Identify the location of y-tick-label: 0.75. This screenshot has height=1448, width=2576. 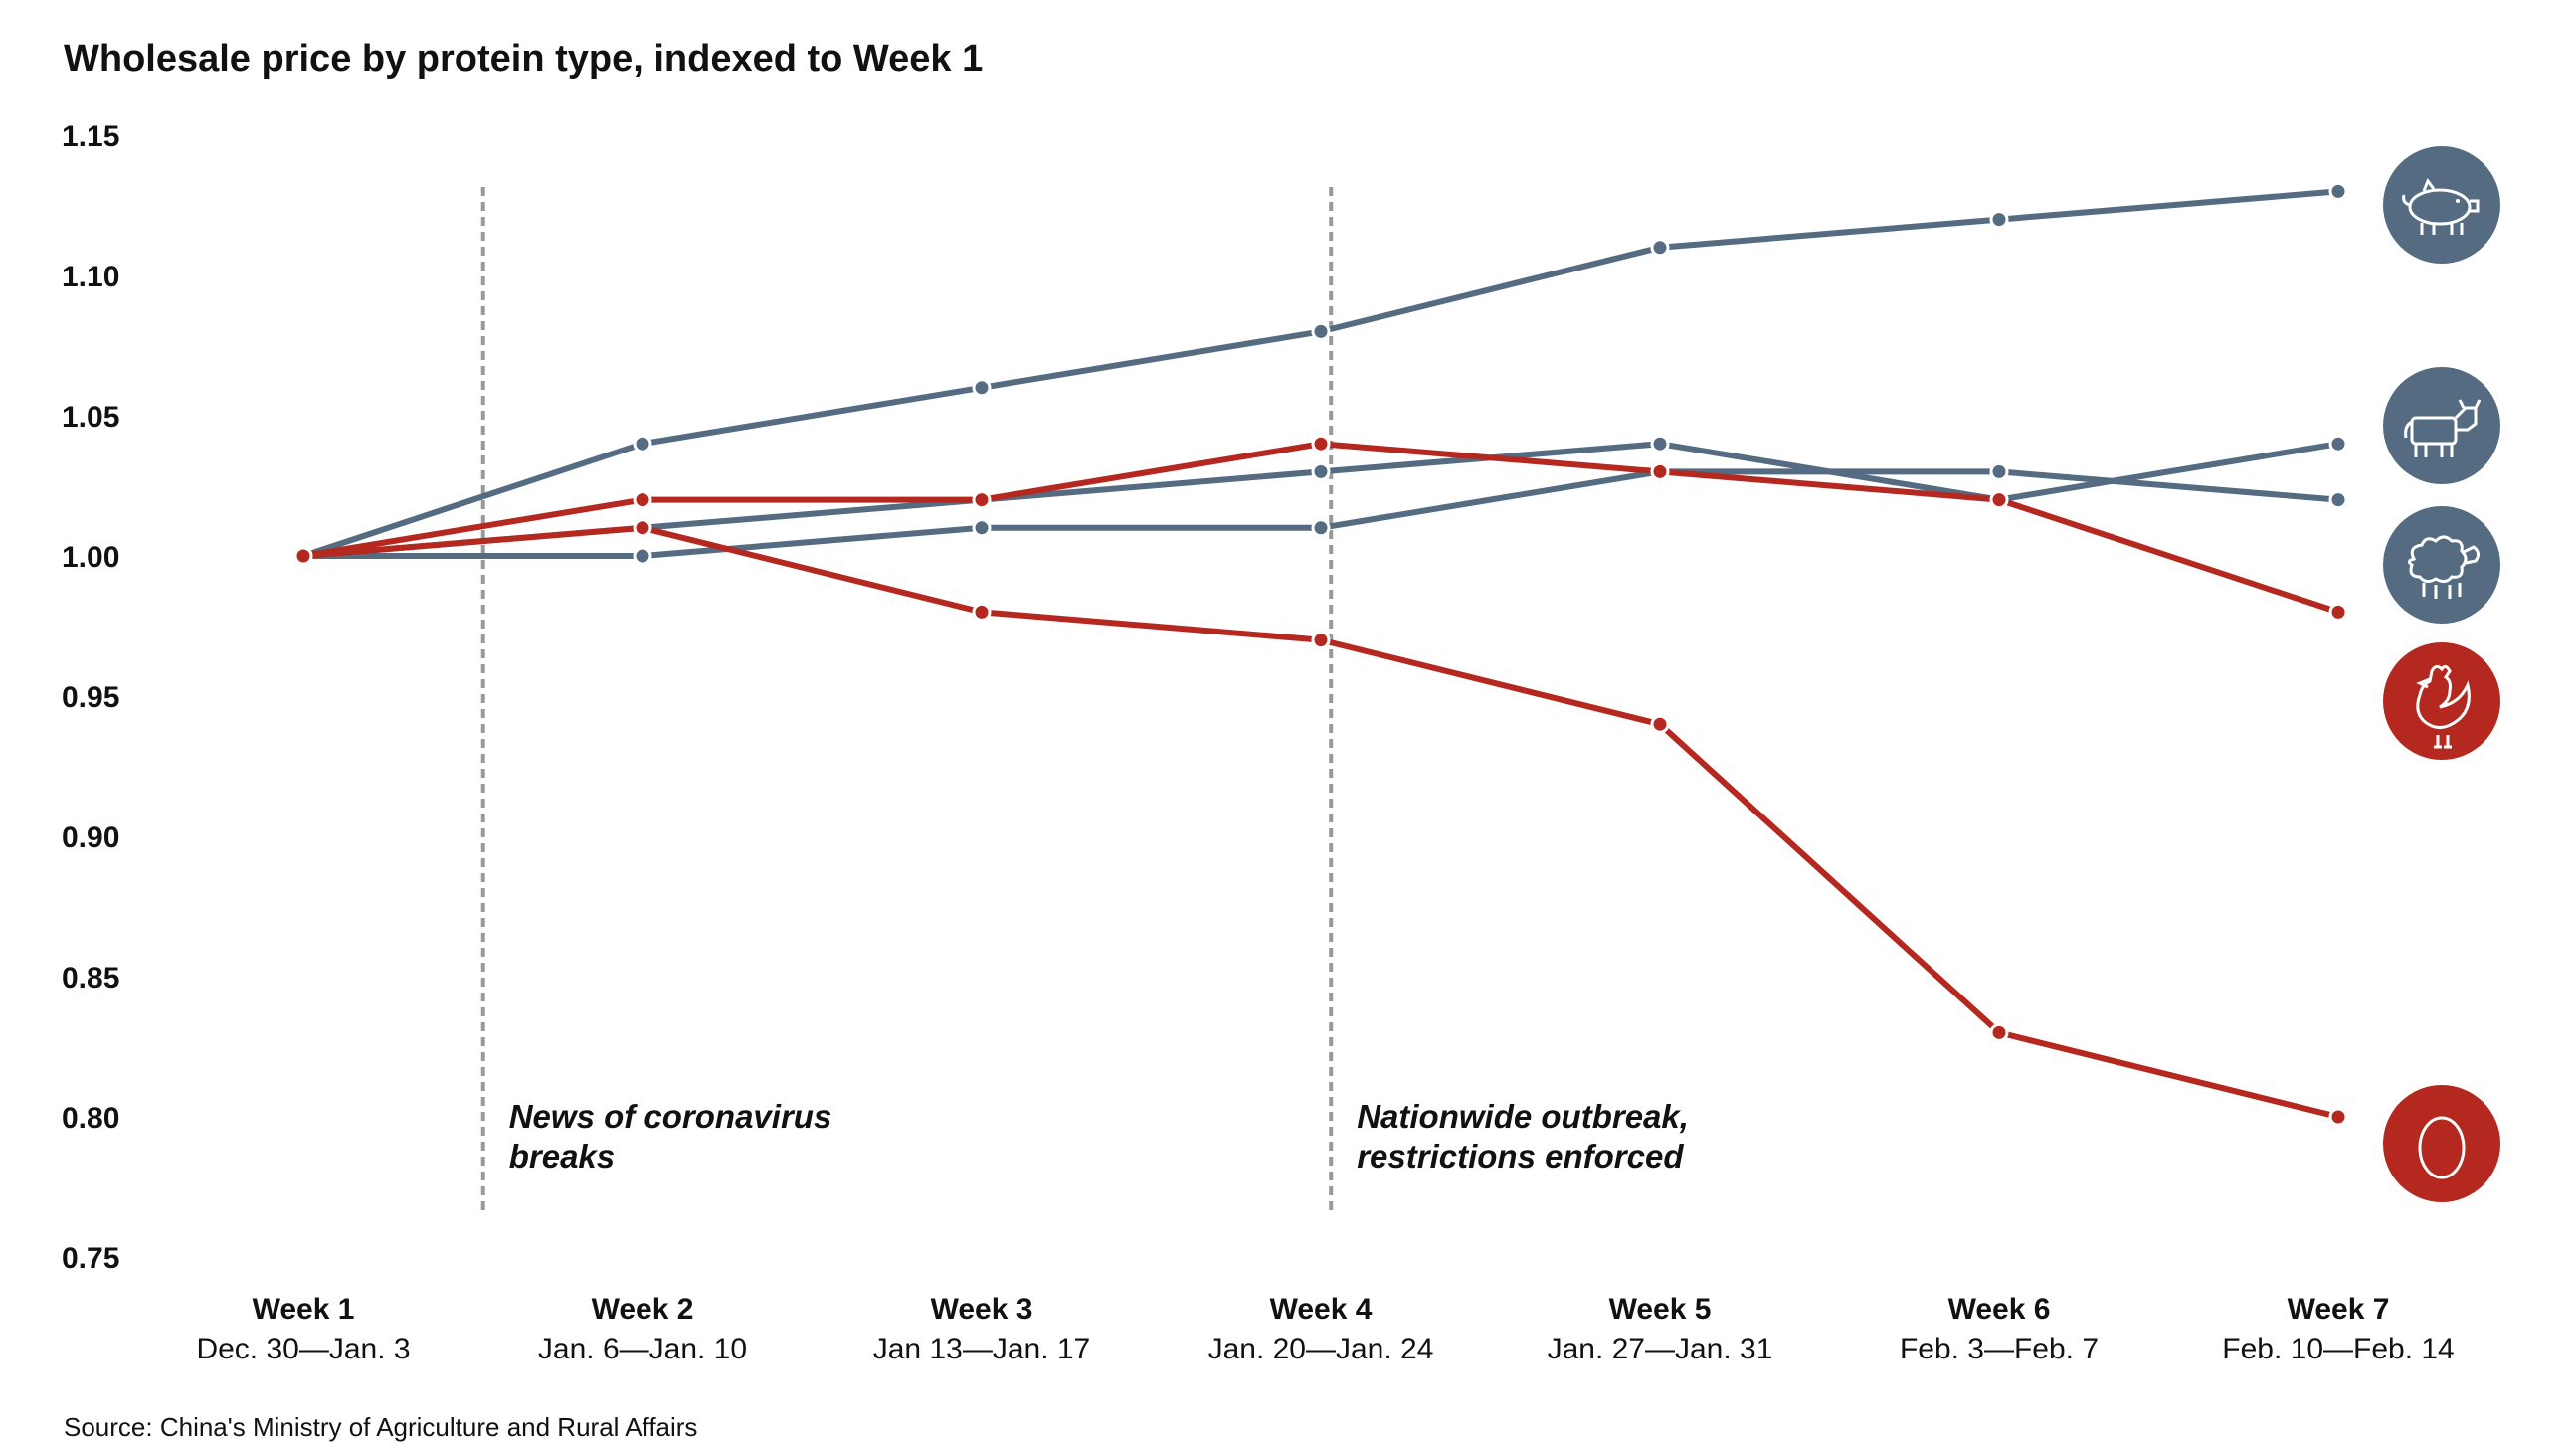
(90, 1258).